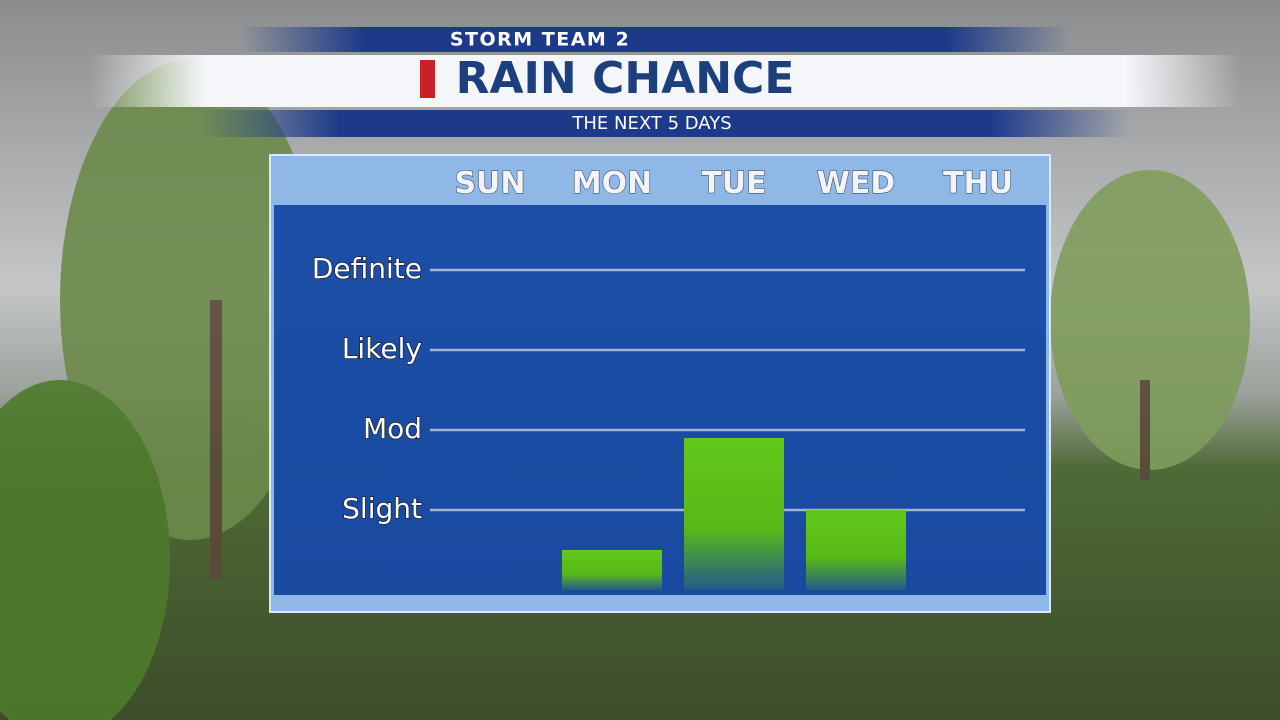 This screenshot has width=1280, height=720. Describe the element at coordinates (625, 78) in the screenshot. I see `chart-title: RAIN CHANCE` at that location.